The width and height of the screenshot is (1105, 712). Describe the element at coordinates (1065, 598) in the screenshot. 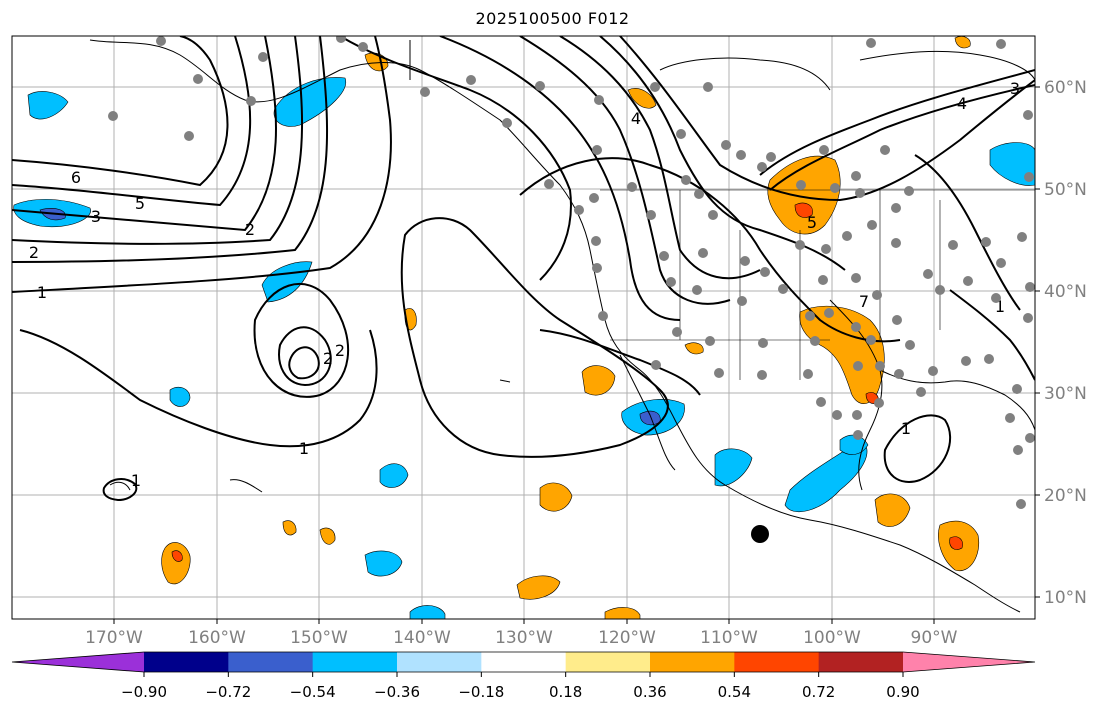

I see `lat-label: 10°N` at that location.